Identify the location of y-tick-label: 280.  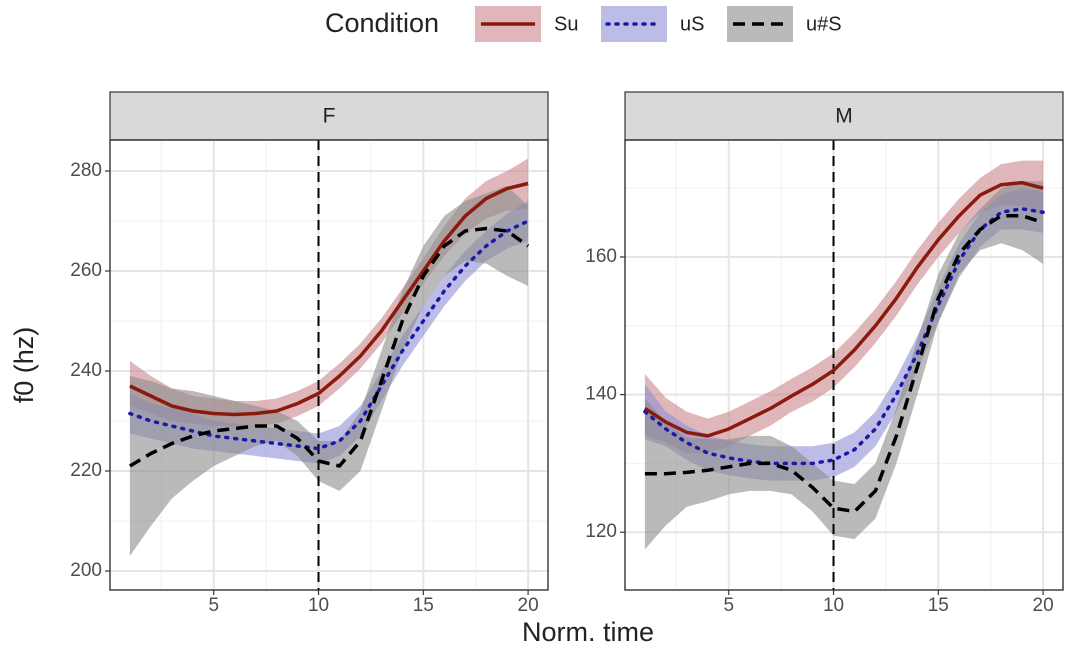
(86, 170).